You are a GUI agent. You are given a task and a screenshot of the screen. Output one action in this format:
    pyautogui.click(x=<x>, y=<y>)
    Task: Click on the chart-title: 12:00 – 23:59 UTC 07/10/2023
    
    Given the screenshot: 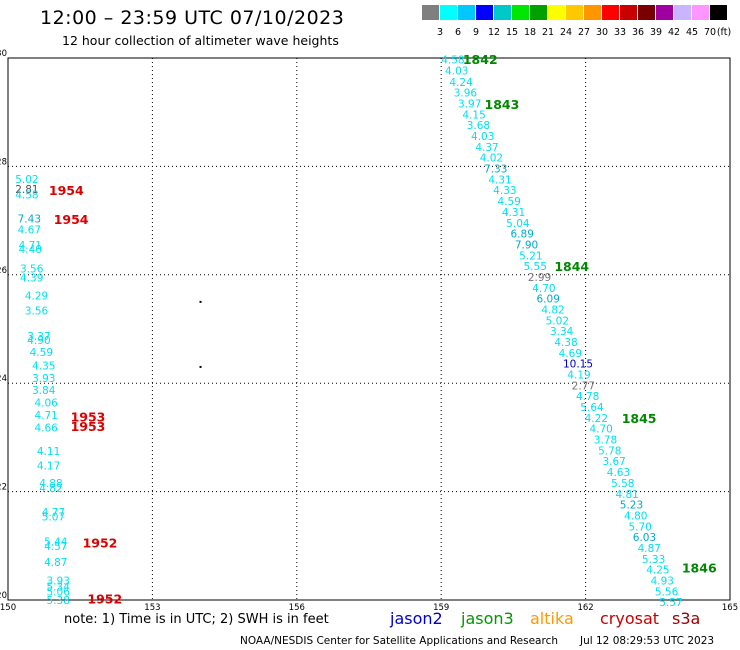 What is the action you would take?
    pyautogui.click(x=192, y=18)
    